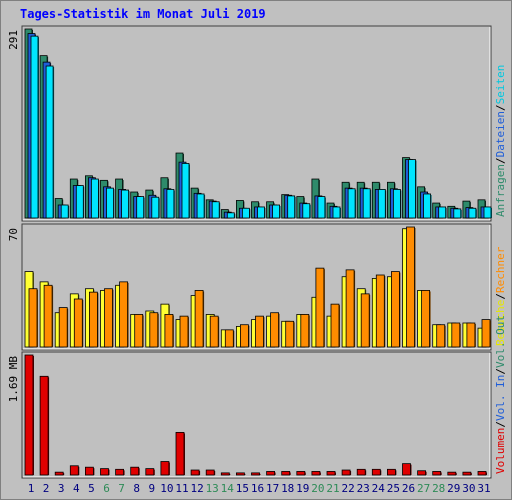 Image resolution: width=512 pixels, height=500 pixels. What do you see at coordinates (438, 488) in the screenshot?
I see `x-tick-day-28: 28` at bounding box center [438, 488].